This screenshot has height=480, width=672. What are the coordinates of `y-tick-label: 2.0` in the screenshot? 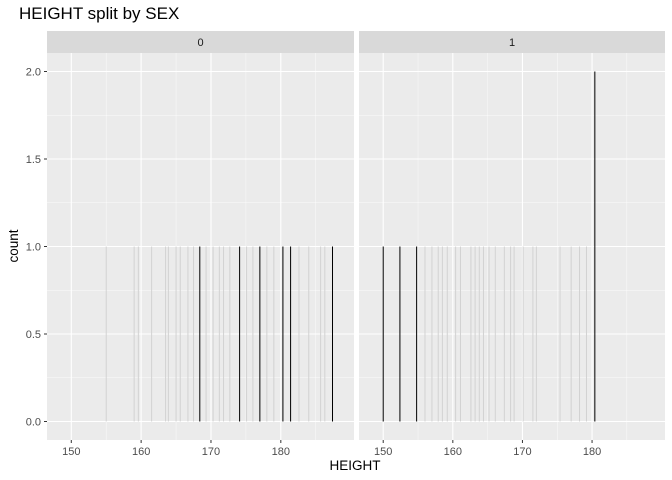 It's located at (33, 73).